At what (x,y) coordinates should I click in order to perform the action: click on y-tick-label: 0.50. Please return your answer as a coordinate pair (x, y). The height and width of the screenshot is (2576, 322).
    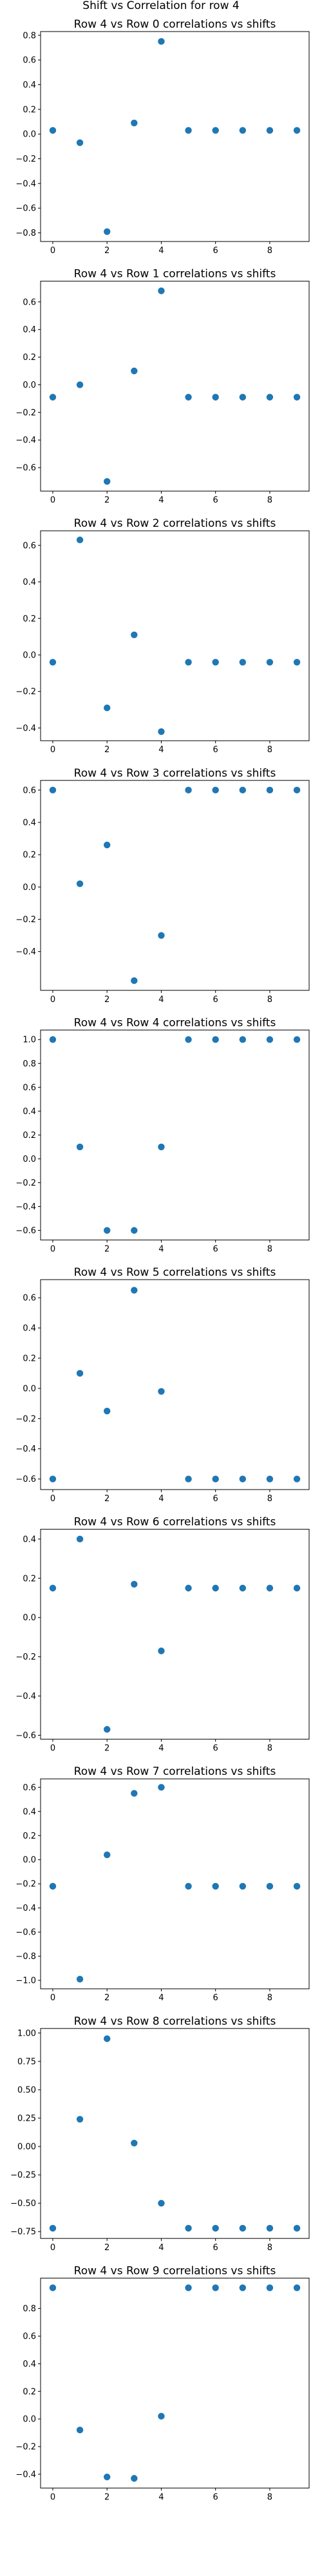
    Looking at the image, I should click on (26, 2090).